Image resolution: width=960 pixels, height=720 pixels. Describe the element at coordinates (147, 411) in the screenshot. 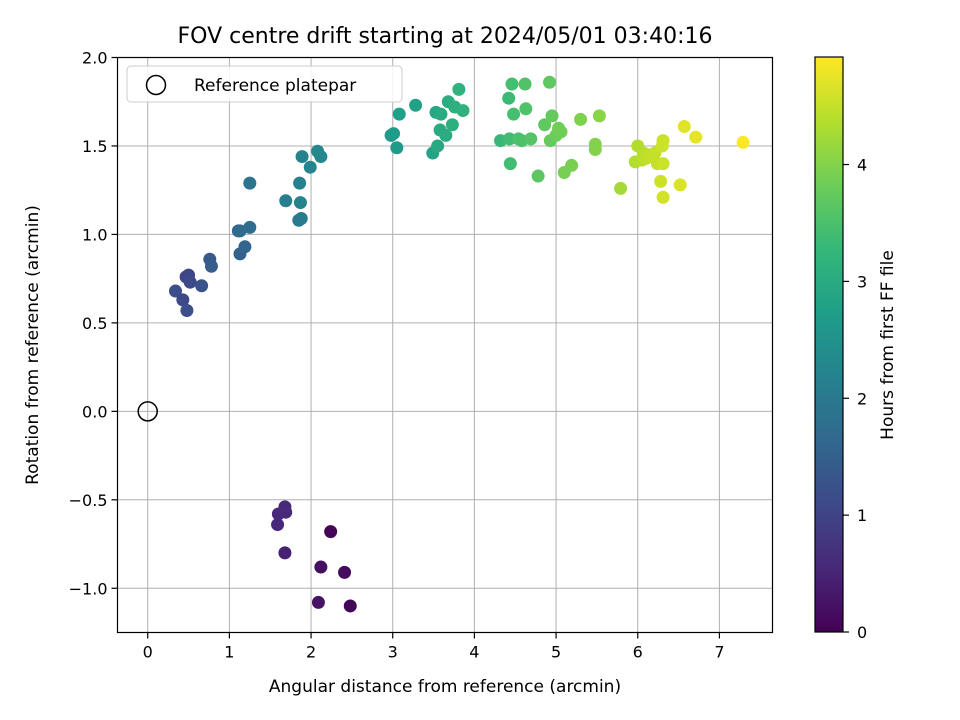

I see `reference-platepar-marker` at that location.